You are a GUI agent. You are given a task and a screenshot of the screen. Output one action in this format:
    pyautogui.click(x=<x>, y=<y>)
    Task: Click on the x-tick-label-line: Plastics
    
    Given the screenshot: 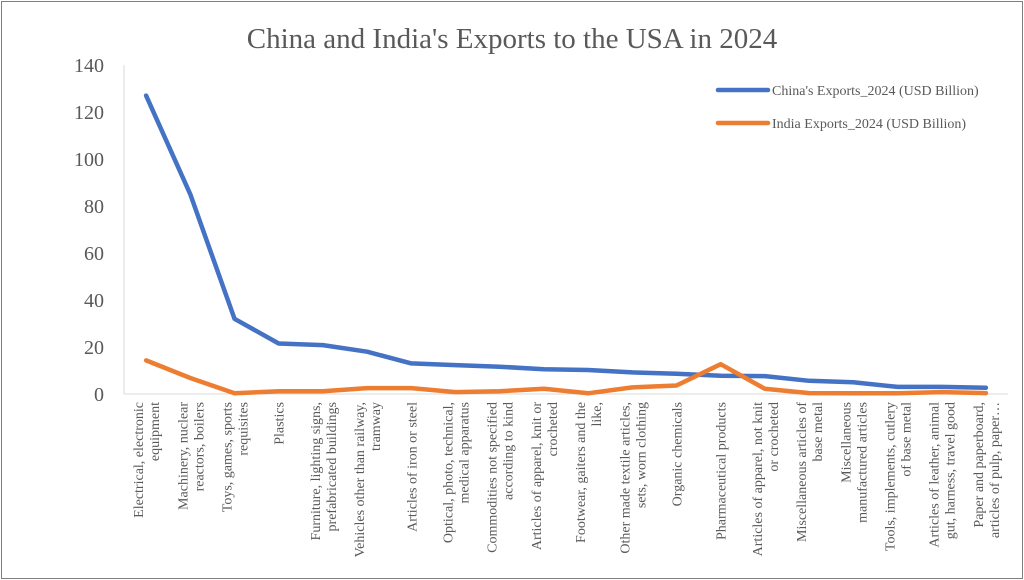 What is the action you would take?
    pyautogui.click(x=280, y=423)
    